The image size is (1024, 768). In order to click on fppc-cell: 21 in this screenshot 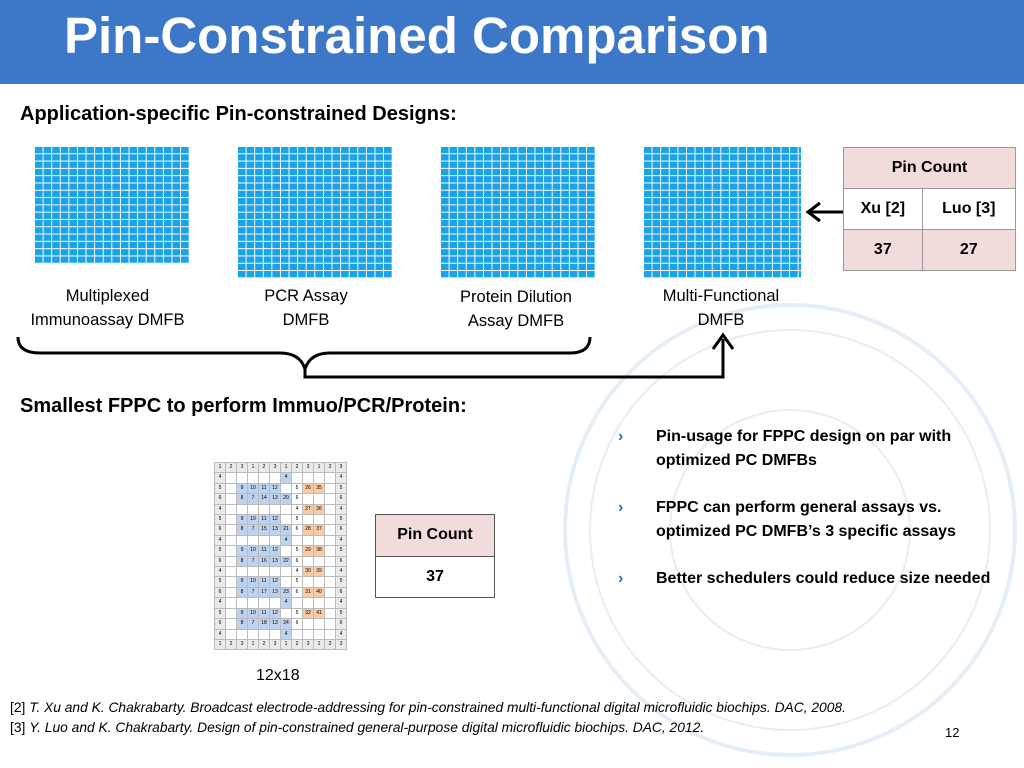, I will do `click(286, 530)`.